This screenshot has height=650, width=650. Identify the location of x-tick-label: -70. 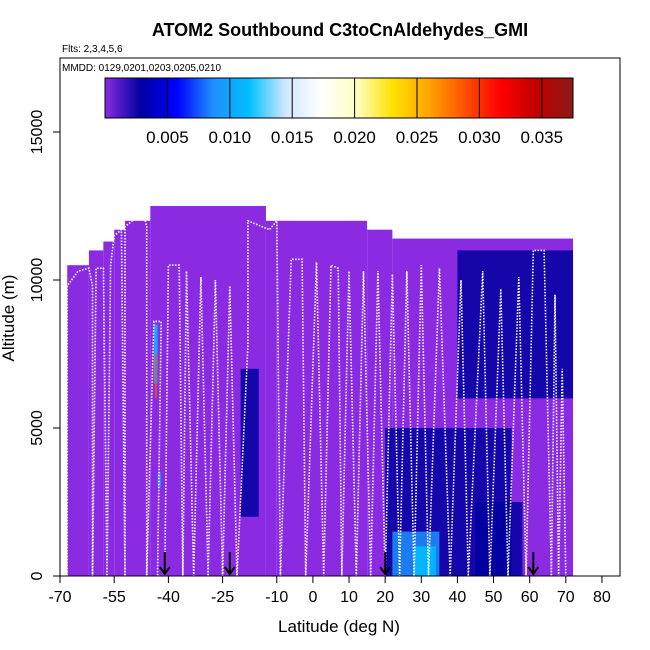
(59, 597).